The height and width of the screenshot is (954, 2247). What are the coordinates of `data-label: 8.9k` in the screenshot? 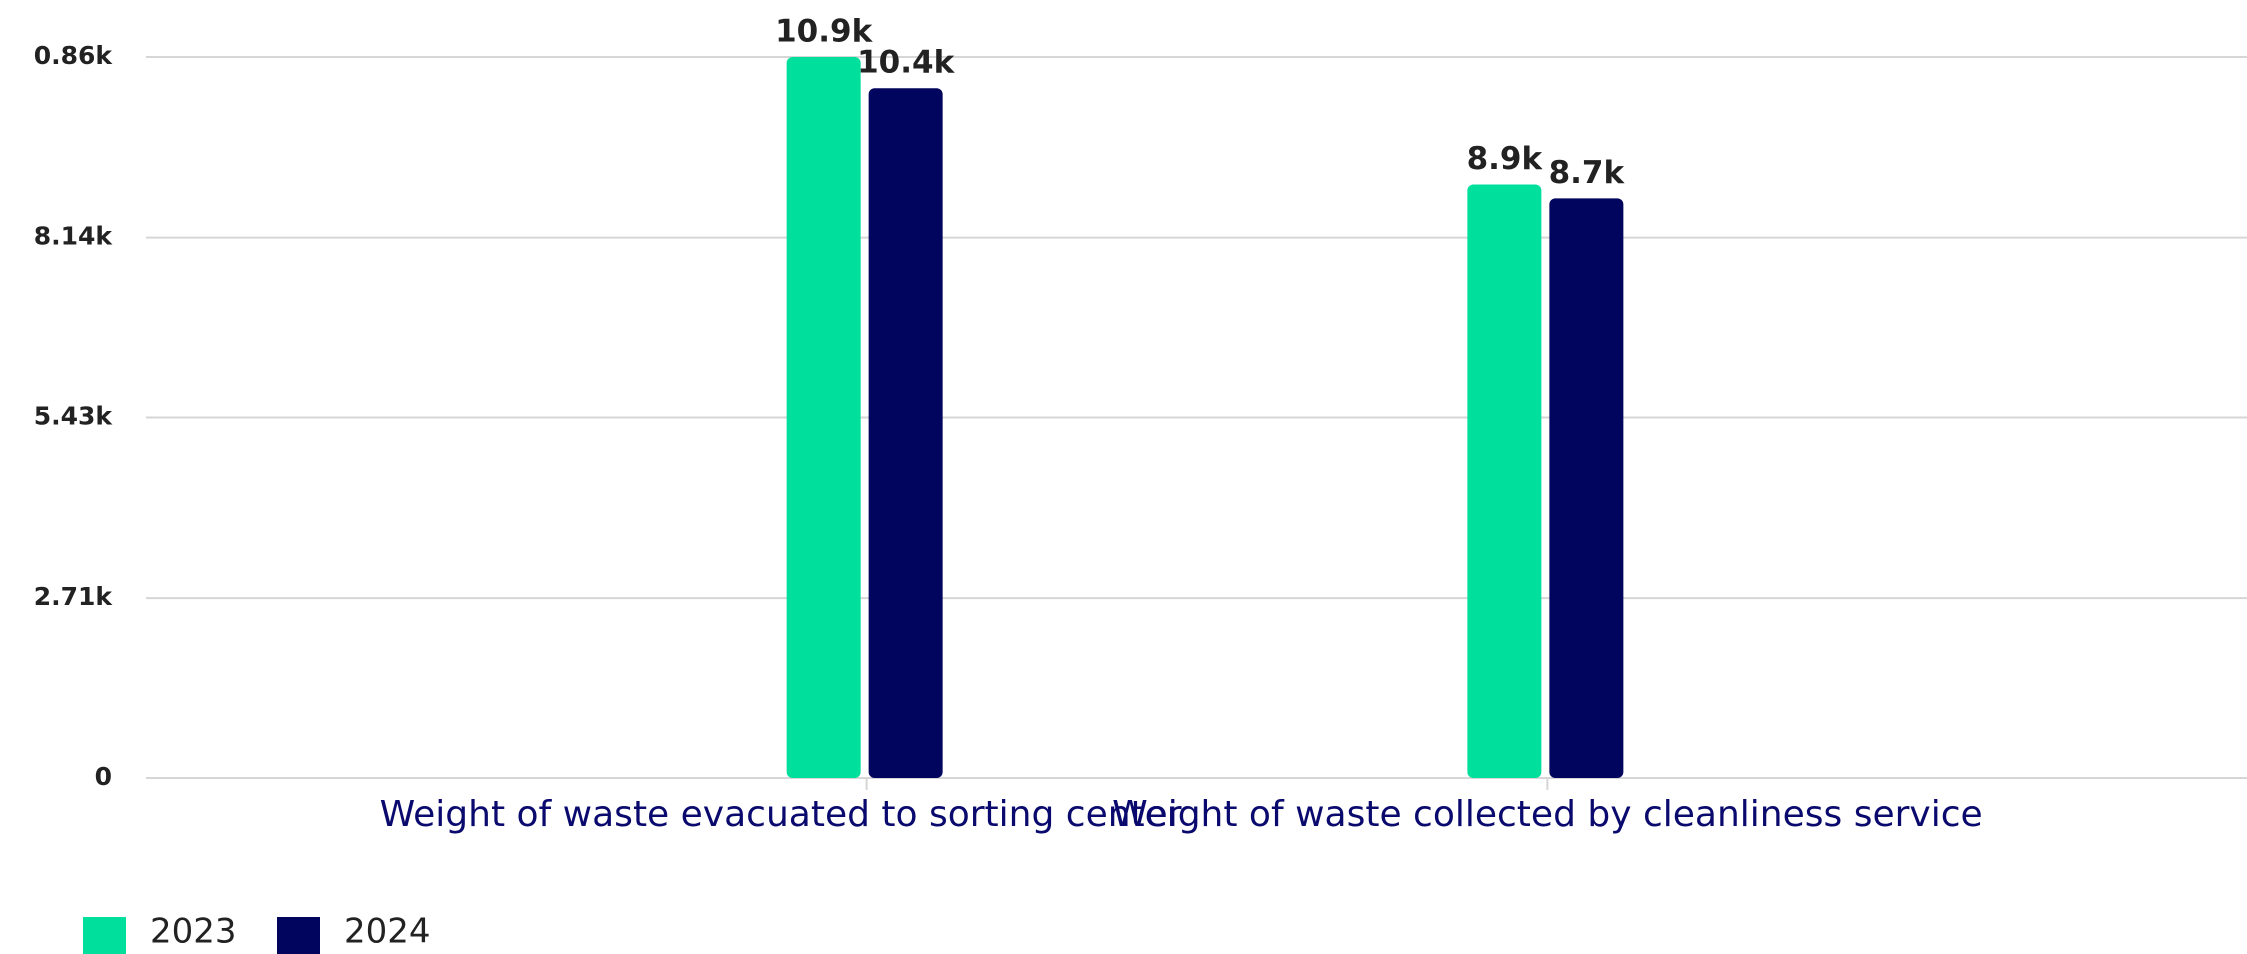 It's located at (1505, 159).